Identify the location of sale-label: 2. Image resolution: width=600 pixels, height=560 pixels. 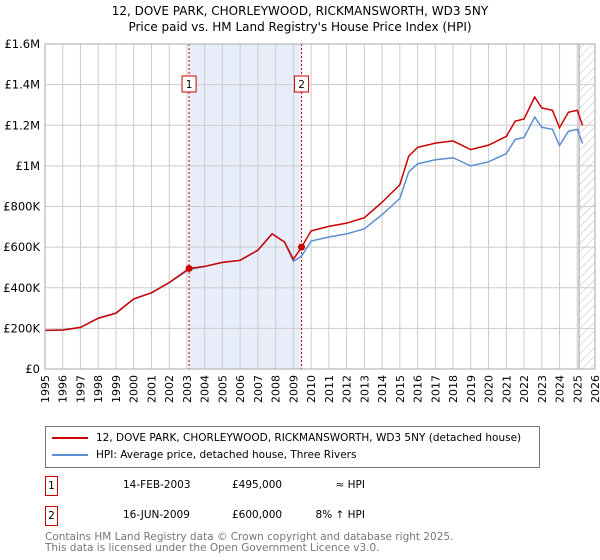
(301, 85).